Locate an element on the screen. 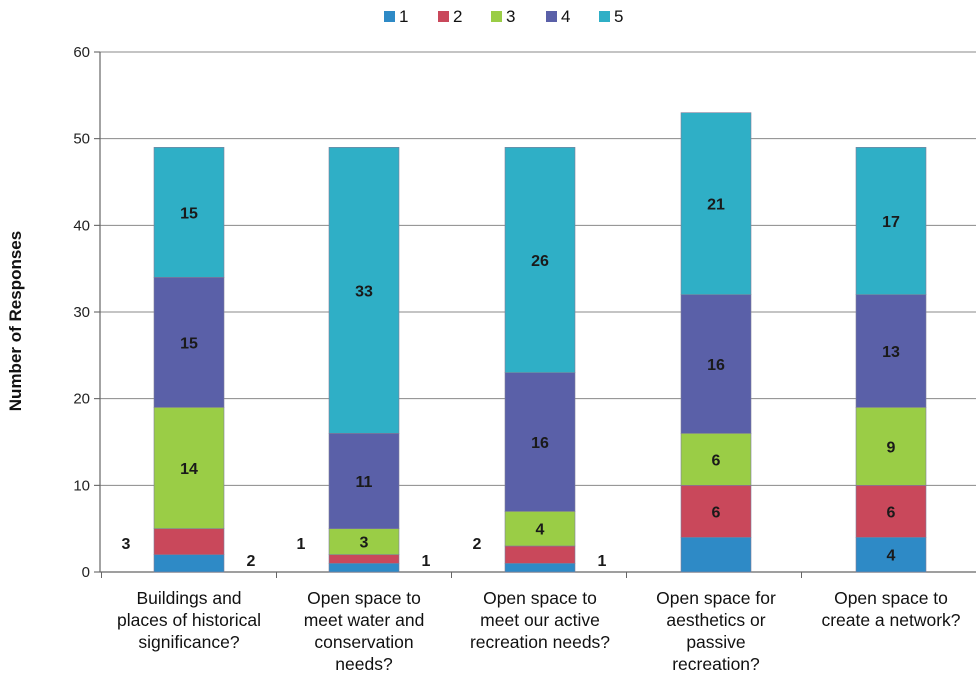  category-label: Open space to create a network? is located at coordinates (890, 609).